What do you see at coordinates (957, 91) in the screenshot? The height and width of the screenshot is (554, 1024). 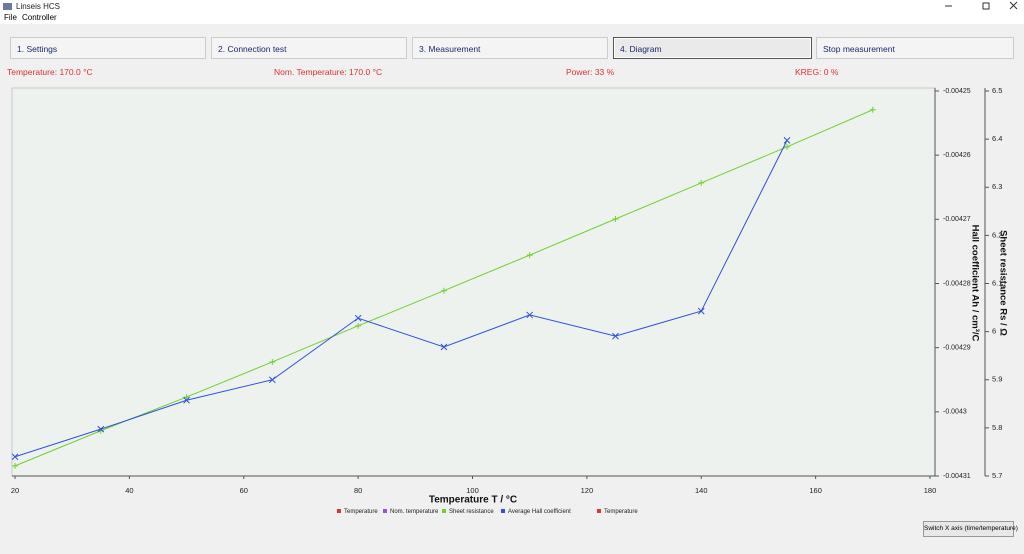 I see `y-tick-label: -0.00425` at bounding box center [957, 91].